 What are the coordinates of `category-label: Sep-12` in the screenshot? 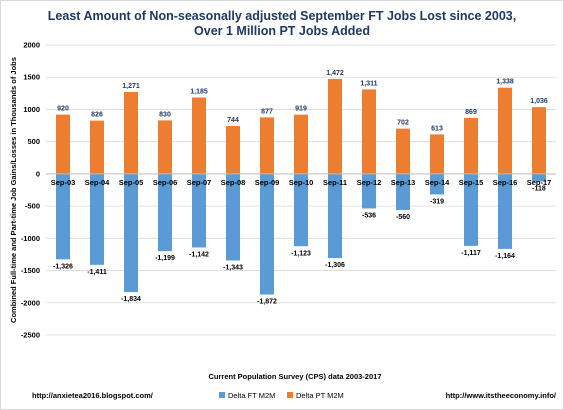 It's located at (369, 182).